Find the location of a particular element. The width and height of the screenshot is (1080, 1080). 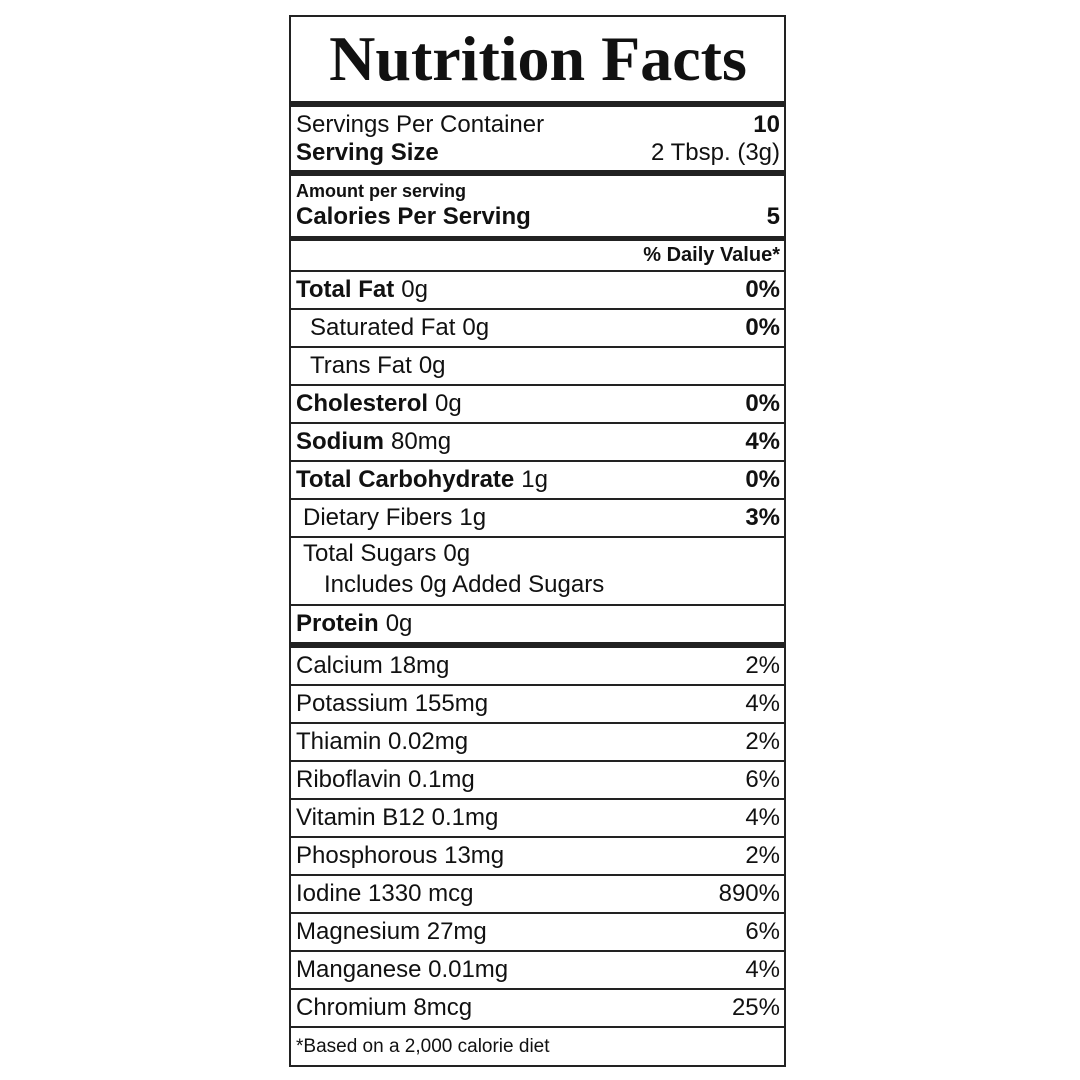

vitamin-name: Riboflavin 0.1mg is located at coordinates (385, 779).